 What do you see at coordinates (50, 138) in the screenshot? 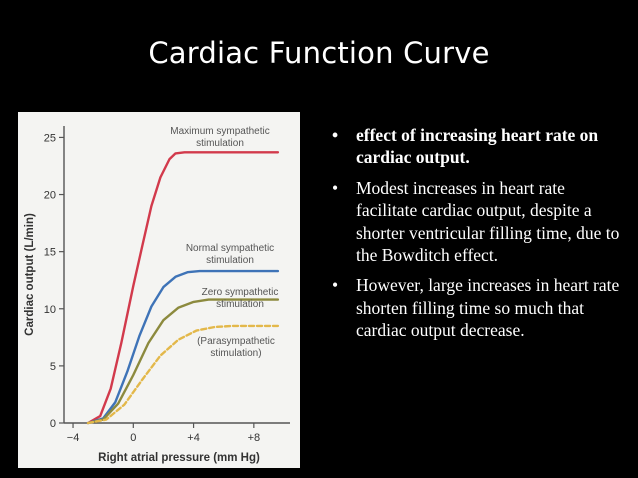
I see `y-tick-label: 25` at bounding box center [50, 138].